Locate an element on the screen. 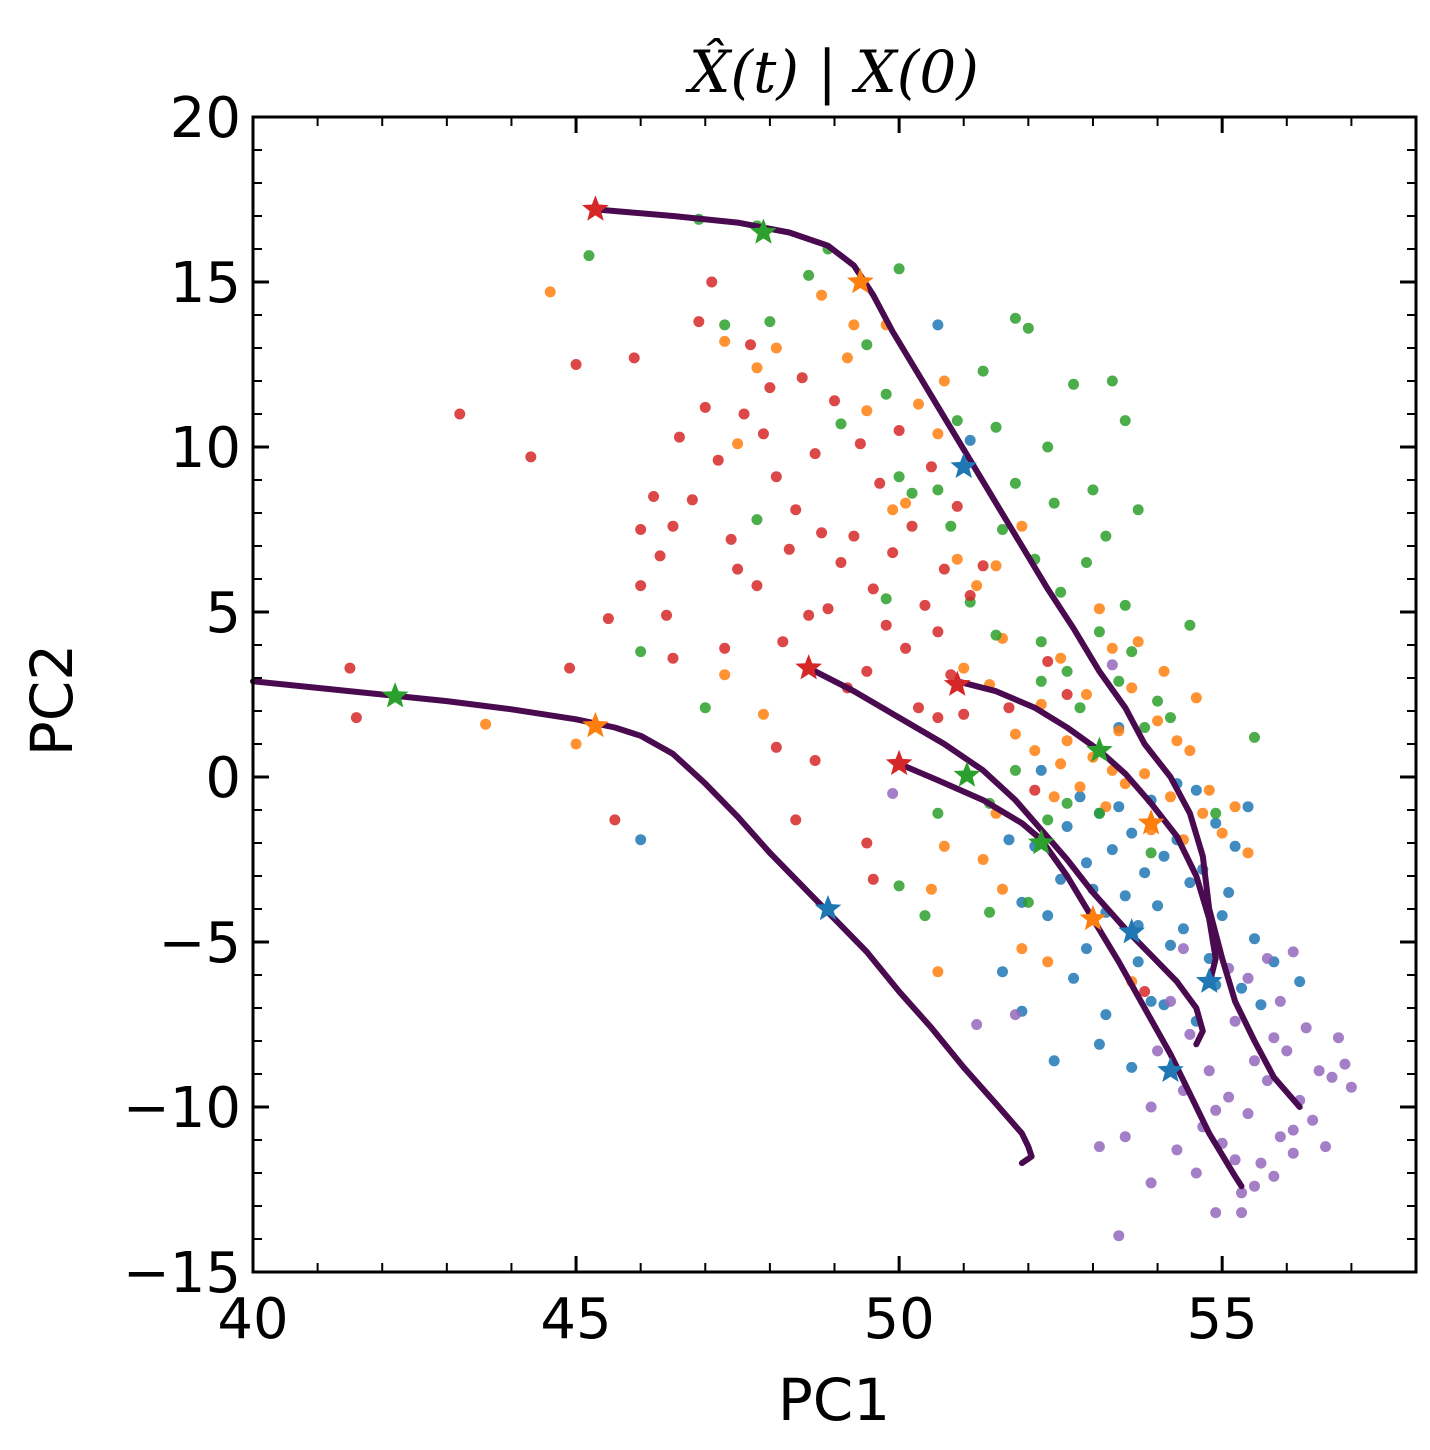  star-marker-red is located at coordinates (595, 208).